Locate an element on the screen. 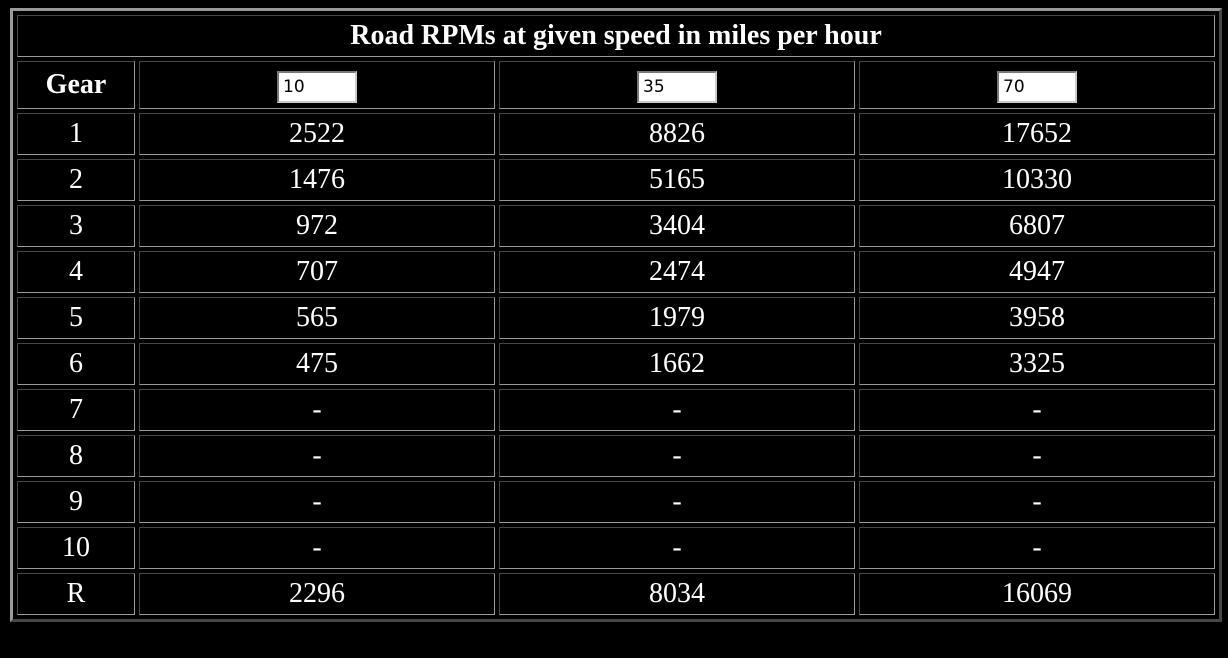 Image resolution: width=1228 pixels, height=658 pixels. gear-row: 4 707 2474 4947 is located at coordinates (616, 272).